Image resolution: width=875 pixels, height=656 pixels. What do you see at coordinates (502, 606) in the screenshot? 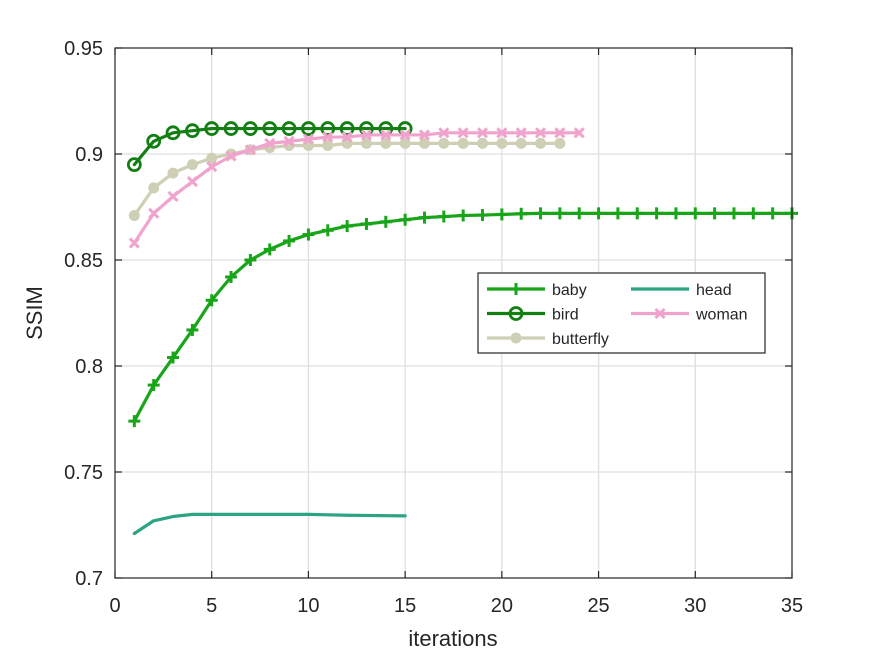
I see `x-tick-label: 20` at bounding box center [502, 606].